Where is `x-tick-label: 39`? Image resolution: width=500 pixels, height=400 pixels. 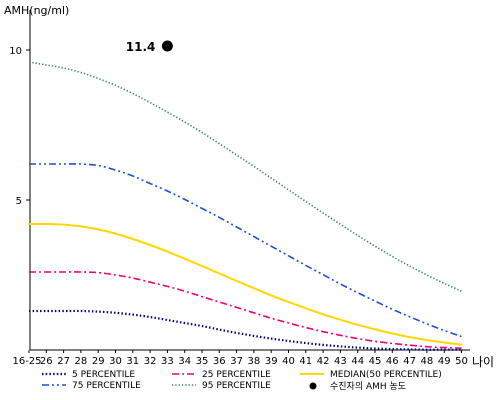
x-tick-label: 39 is located at coordinates (271, 361).